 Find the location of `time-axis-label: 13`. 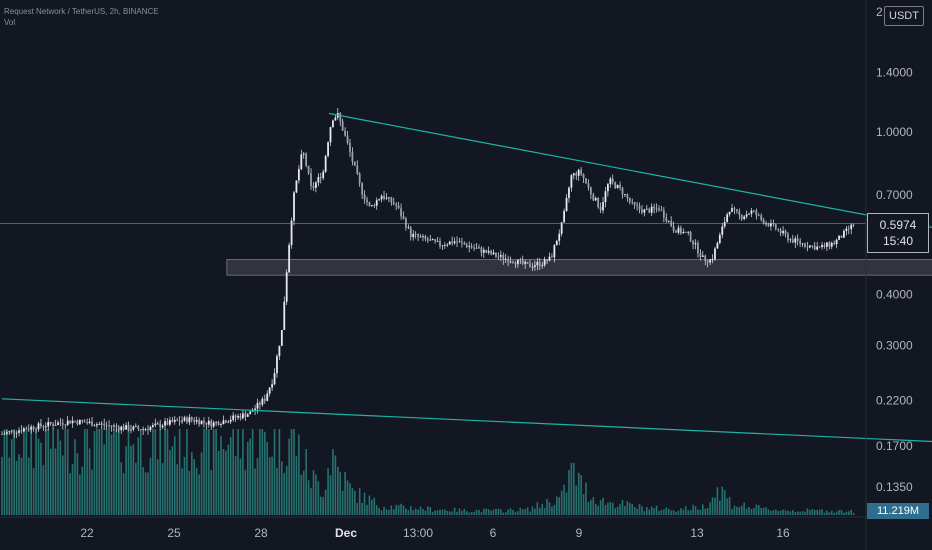

time-axis-label: 13 is located at coordinates (697, 533).